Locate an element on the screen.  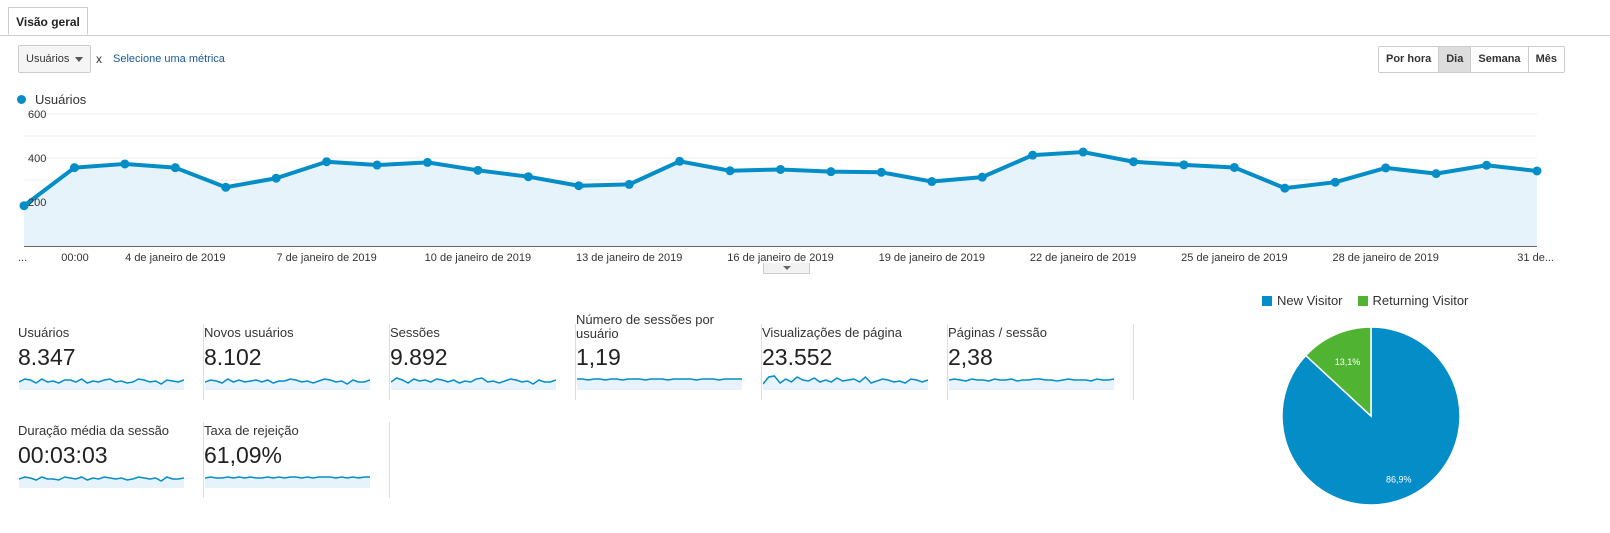
pie-legend-item: Returning Visitor is located at coordinates (1413, 300).